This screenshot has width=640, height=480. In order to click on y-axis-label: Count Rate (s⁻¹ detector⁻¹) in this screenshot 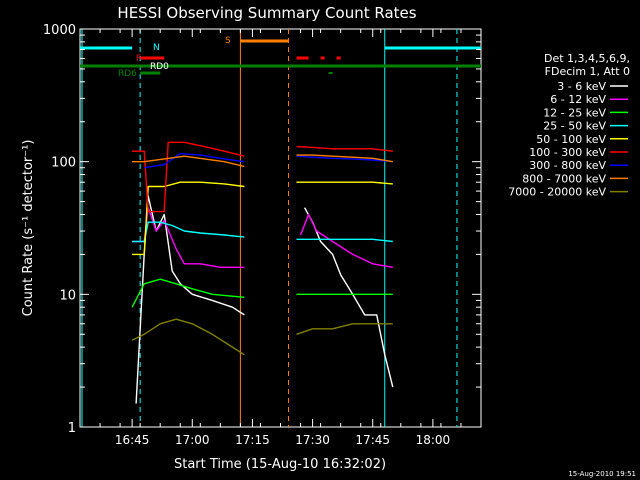, I will do `click(28, 228)`.